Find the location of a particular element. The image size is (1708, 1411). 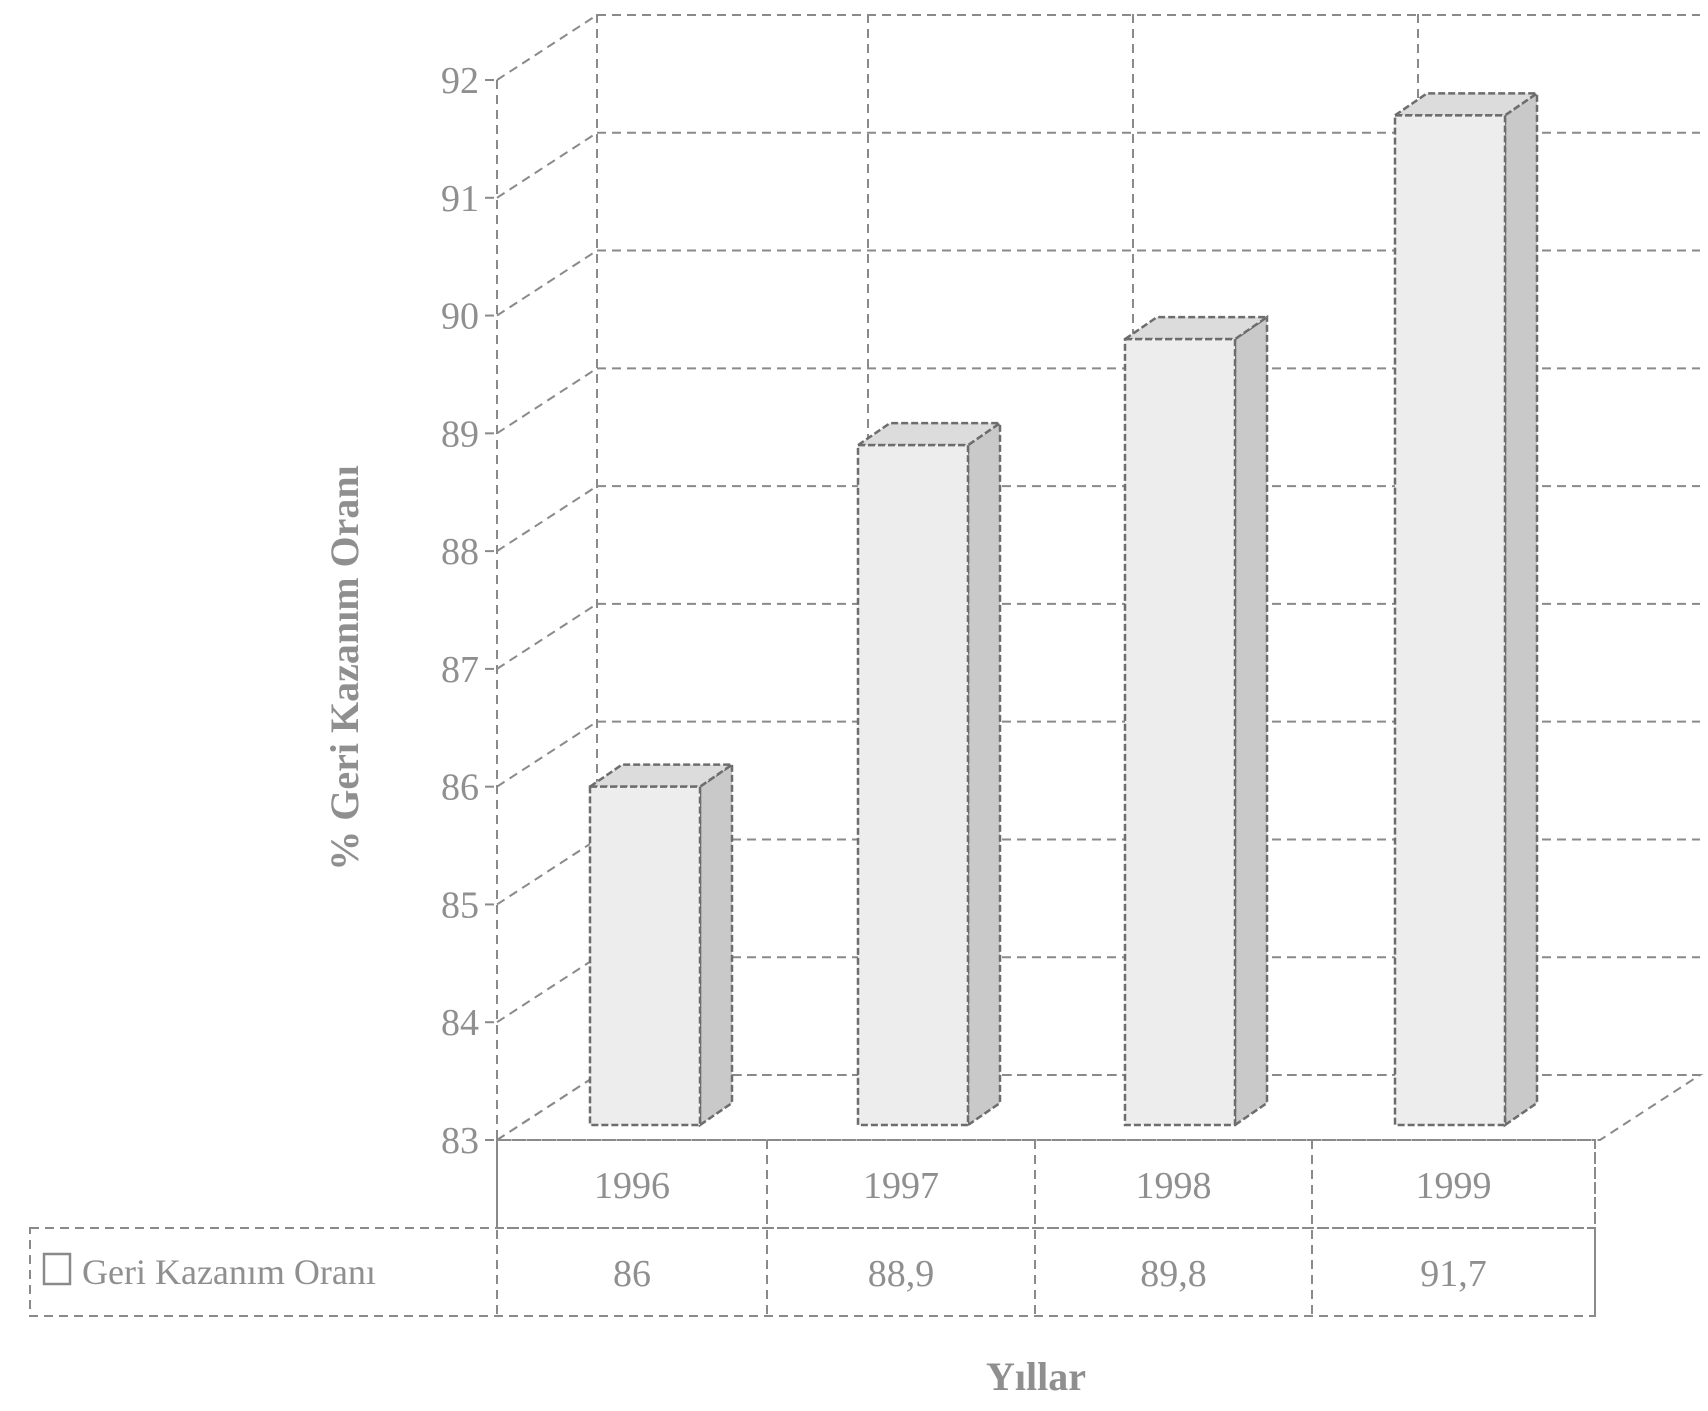

bar-1999 is located at coordinates (1466, 609).